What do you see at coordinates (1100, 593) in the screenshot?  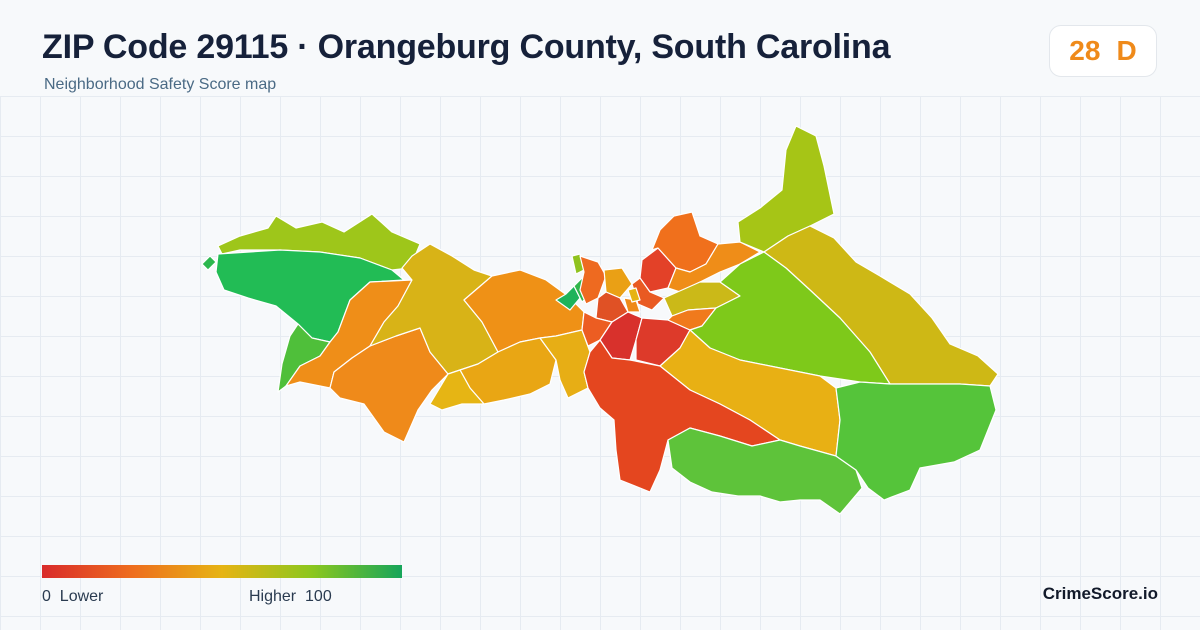 I see `brand-logo-text: CrimeScore.io` at bounding box center [1100, 593].